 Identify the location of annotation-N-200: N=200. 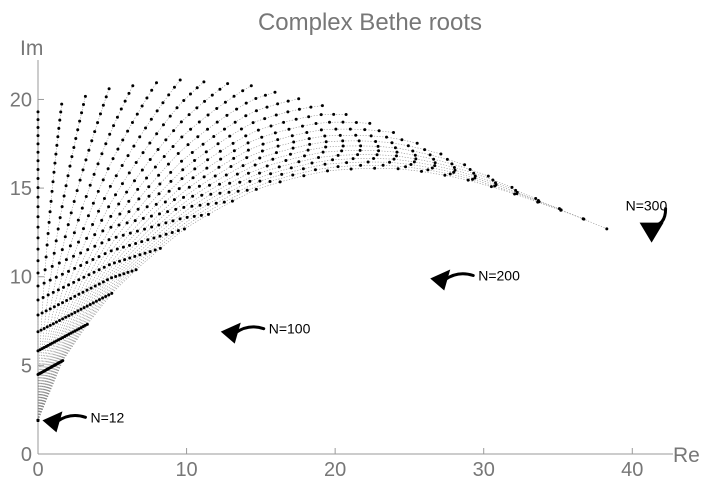
(475, 279).